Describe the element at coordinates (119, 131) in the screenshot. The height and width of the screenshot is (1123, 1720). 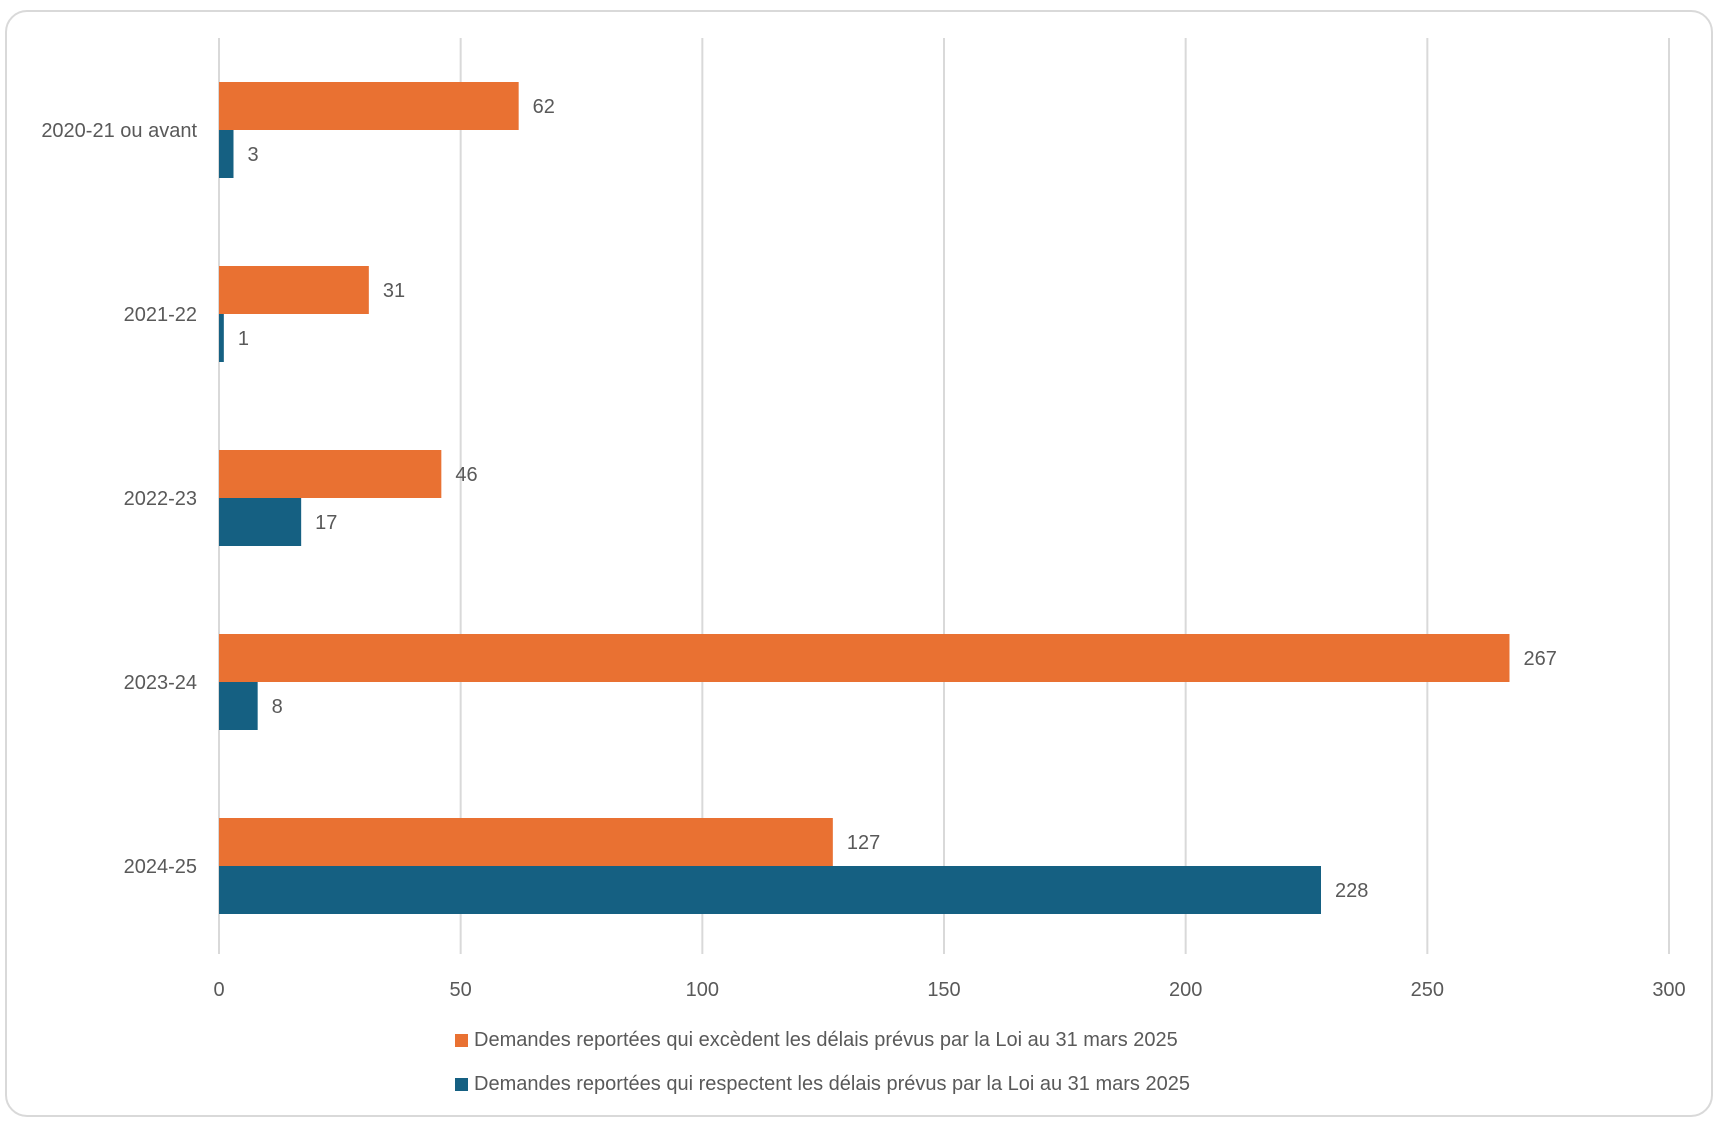
I see `y-category-label: 2020-21 ou avant` at that location.